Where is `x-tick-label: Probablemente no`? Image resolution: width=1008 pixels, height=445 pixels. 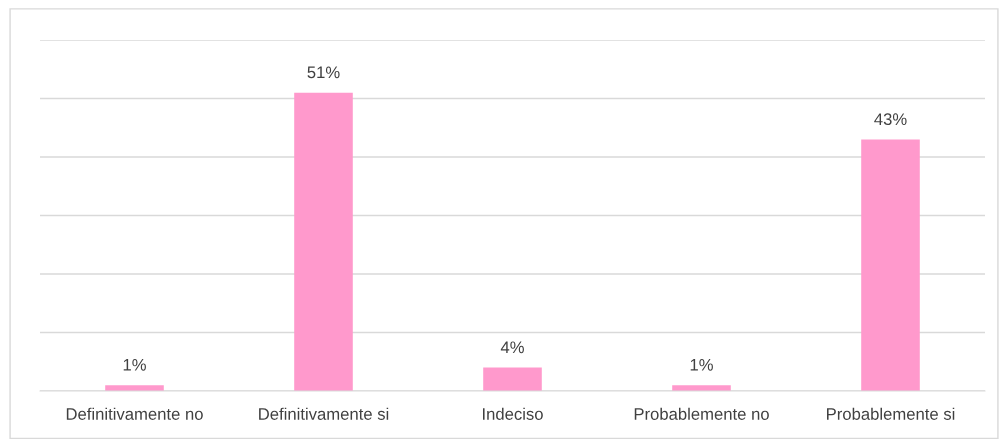 x-tick-label: Probablemente no is located at coordinates (701, 413).